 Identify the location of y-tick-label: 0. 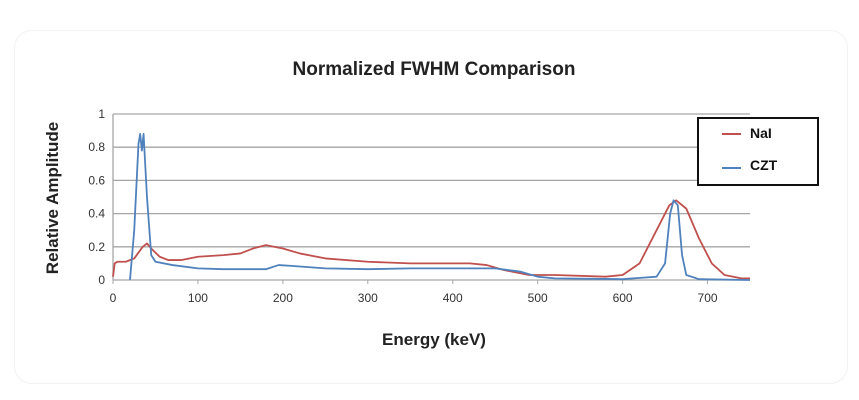
(101, 280).